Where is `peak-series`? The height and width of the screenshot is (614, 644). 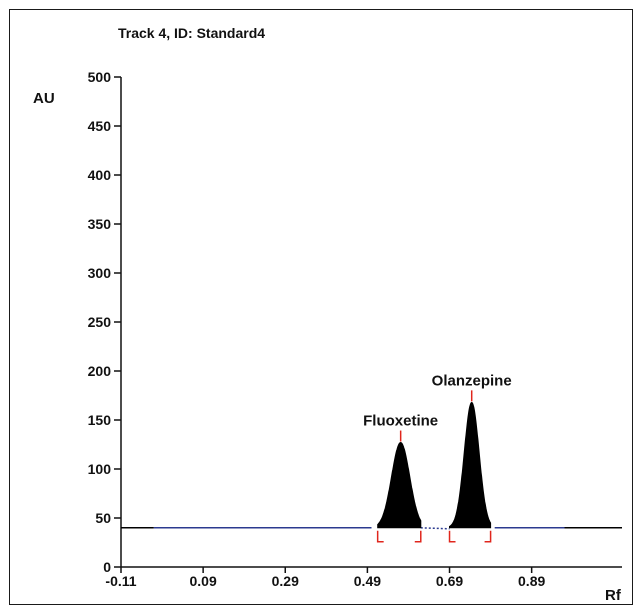 peak-series is located at coordinates (434, 465).